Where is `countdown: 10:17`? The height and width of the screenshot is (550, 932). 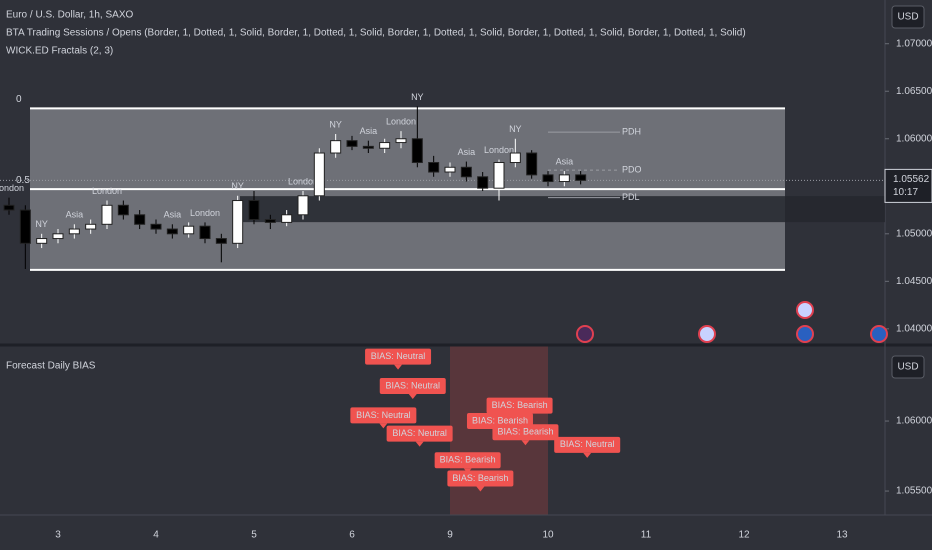
countdown: 10:17 is located at coordinates (905, 192).